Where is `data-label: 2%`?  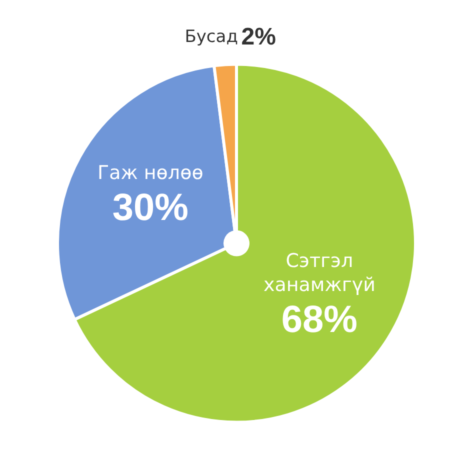
data-label: 2% is located at coordinates (258, 37).